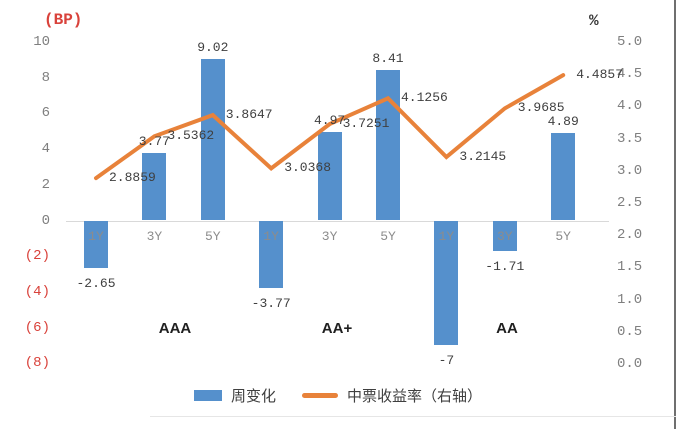 The width and height of the screenshot is (676, 429). I want to click on legend-item-weekly-change: 周变化, so click(234, 395).